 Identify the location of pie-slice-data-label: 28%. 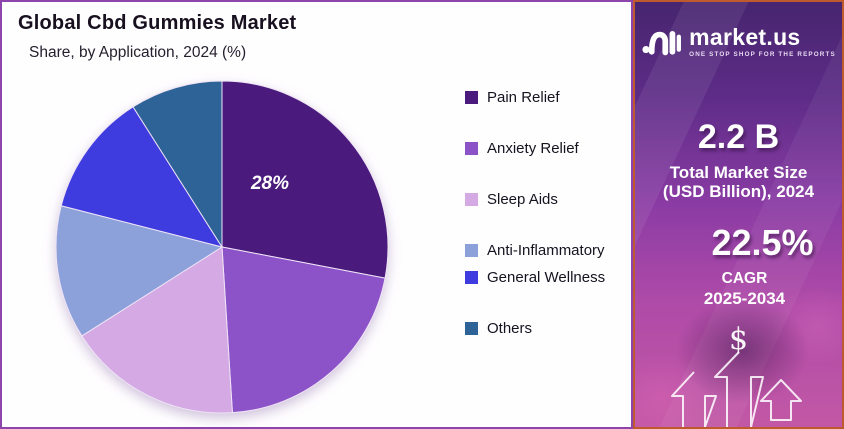
(270, 183).